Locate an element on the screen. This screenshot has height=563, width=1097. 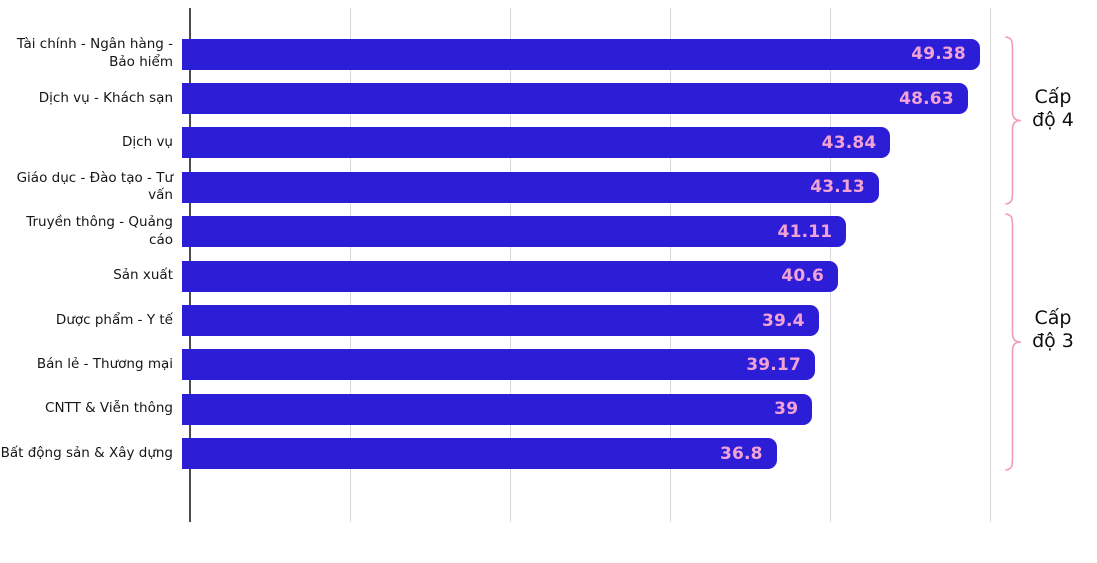
bar-area: 41.11 is located at coordinates (586, 232).